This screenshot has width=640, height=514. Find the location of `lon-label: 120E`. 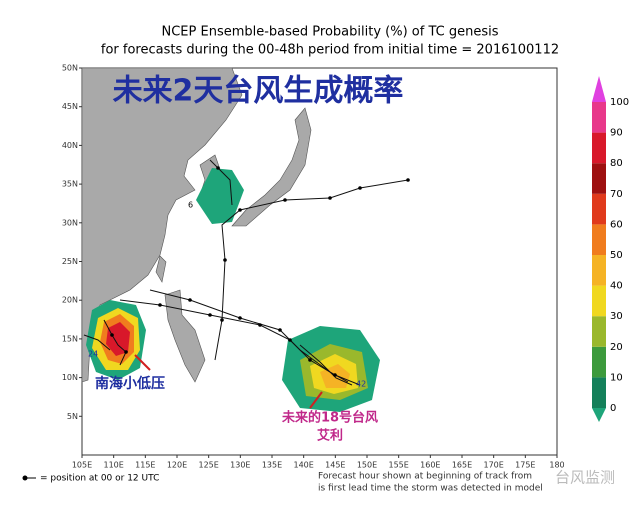

lon-label: 120E is located at coordinates (177, 465).